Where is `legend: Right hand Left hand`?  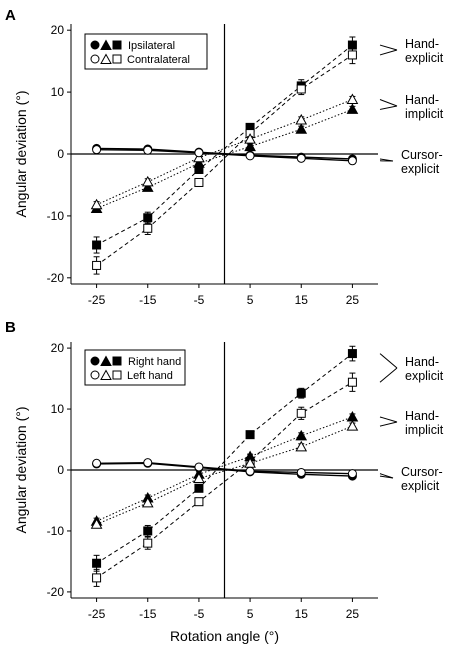 legend: Right hand Left hand is located at coordinates (135, 367).